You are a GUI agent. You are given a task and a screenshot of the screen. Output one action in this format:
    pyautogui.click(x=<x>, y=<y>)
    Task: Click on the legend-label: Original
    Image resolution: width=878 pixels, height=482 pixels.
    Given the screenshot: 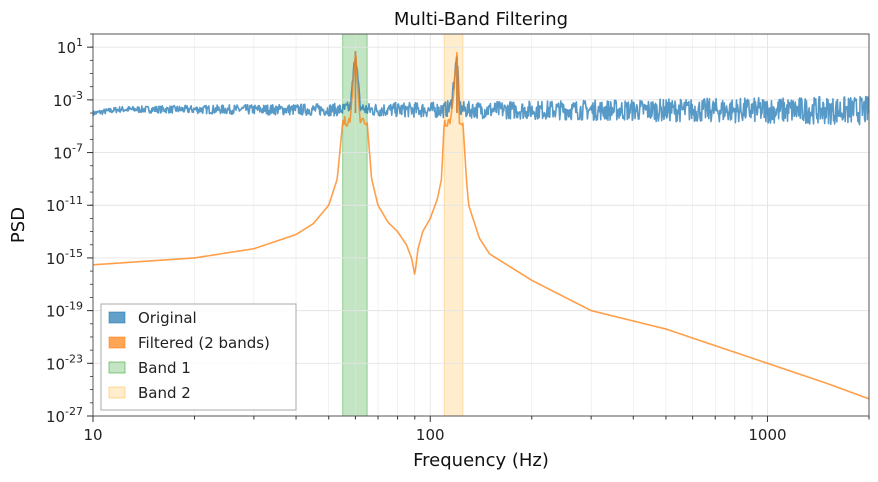 What is the action you would take?
    pyautogui.click(x=167, y=318)
    